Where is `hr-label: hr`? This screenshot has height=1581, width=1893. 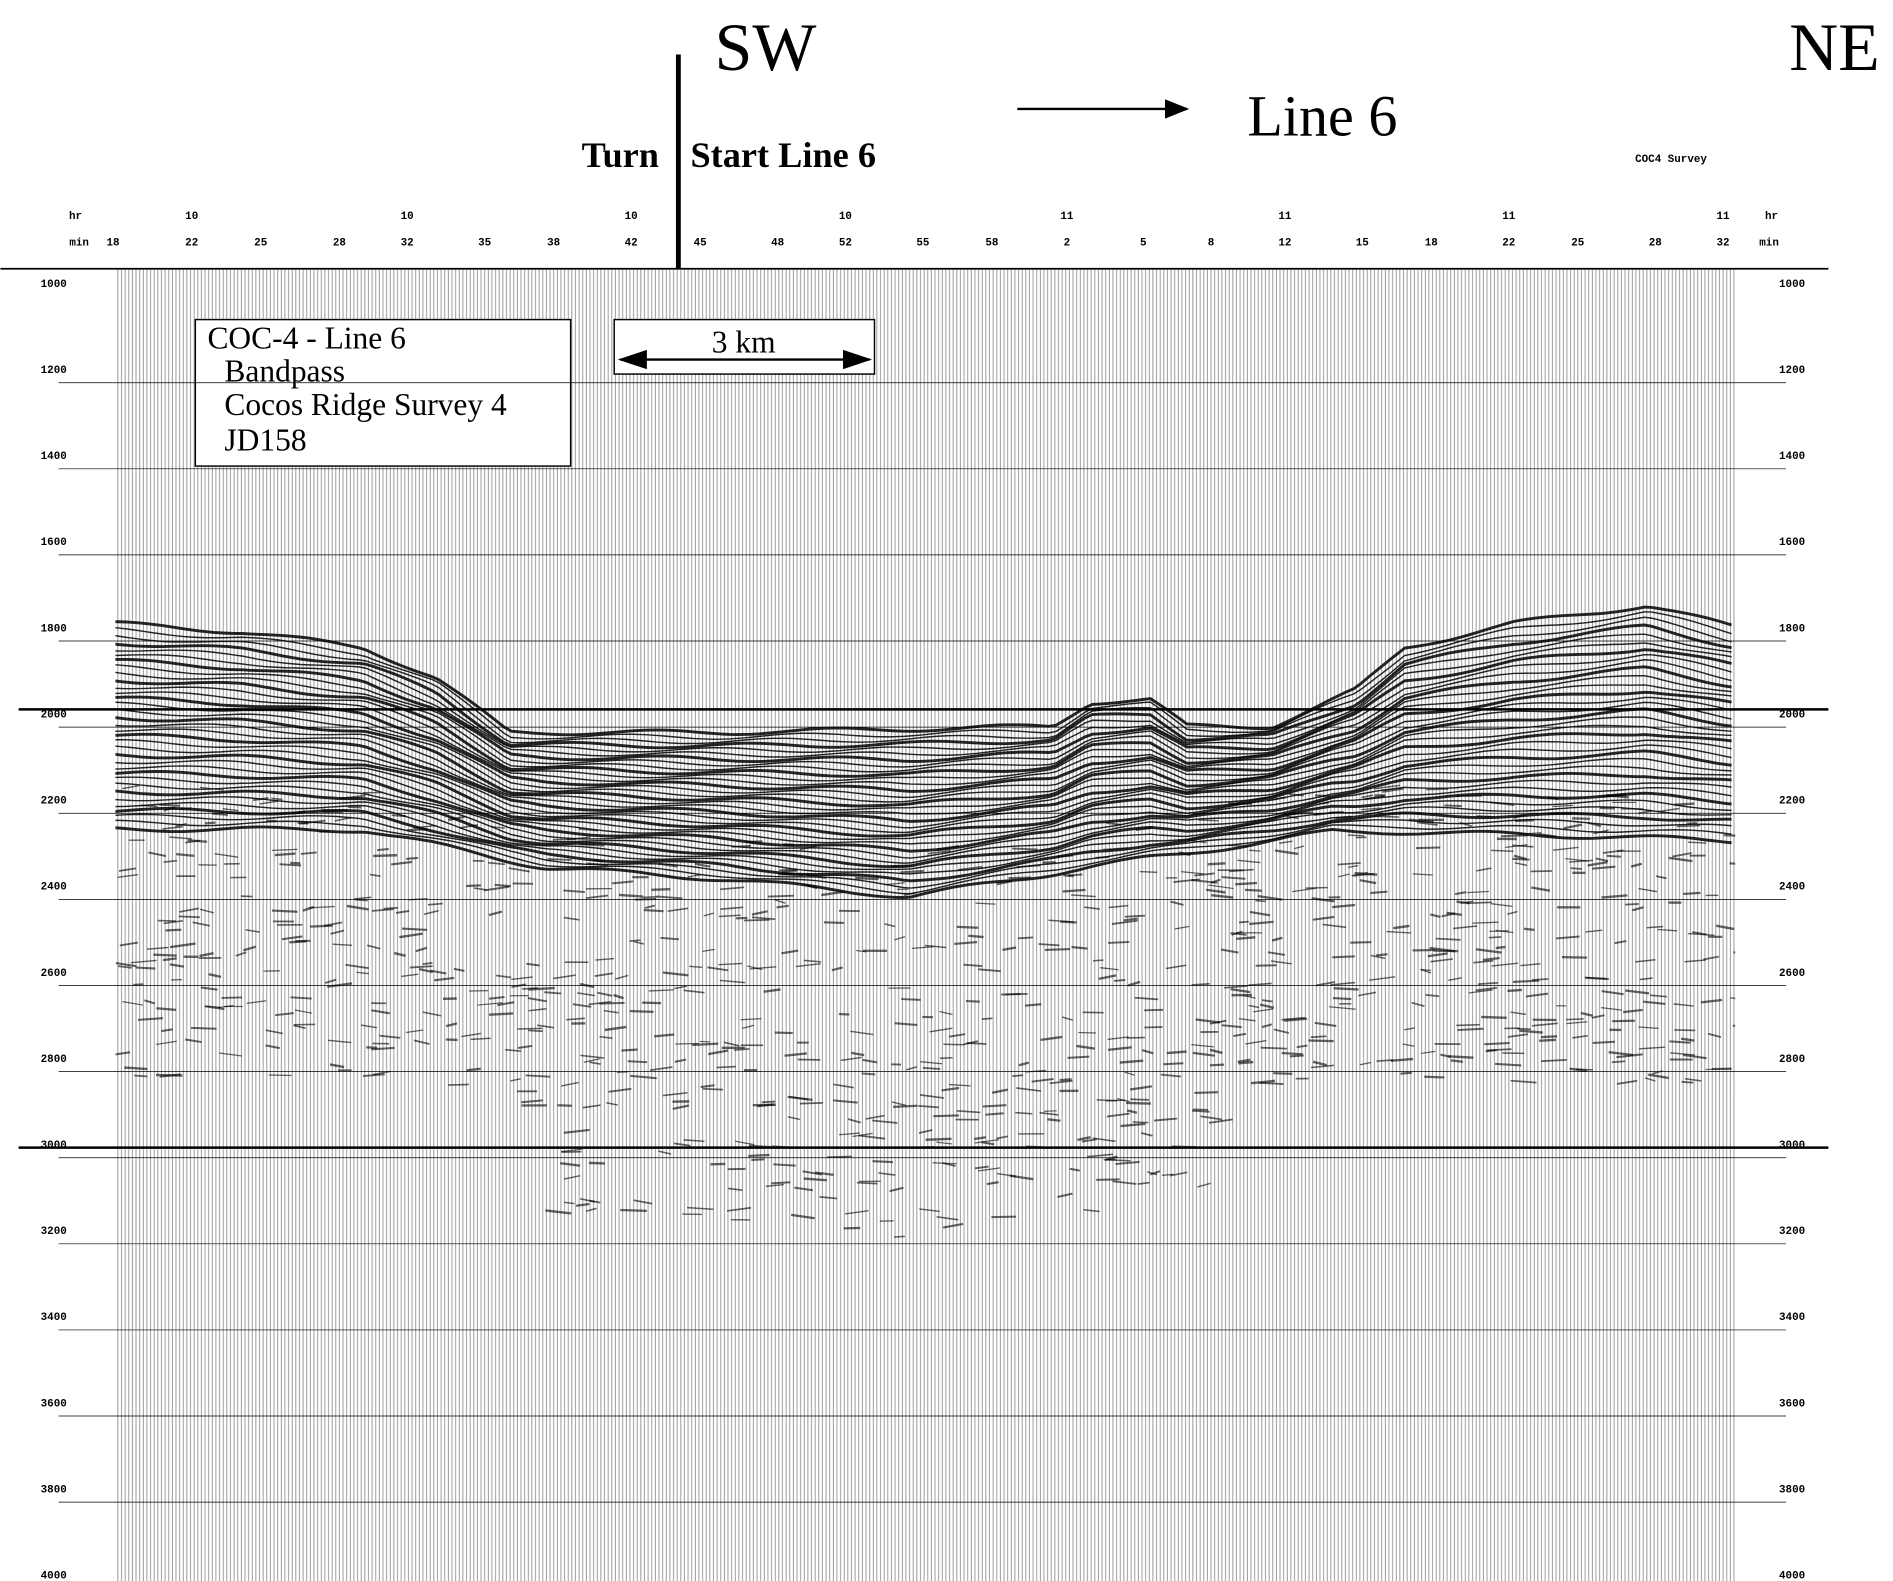
hr-label: hr is located at coordinates (1771, 217).